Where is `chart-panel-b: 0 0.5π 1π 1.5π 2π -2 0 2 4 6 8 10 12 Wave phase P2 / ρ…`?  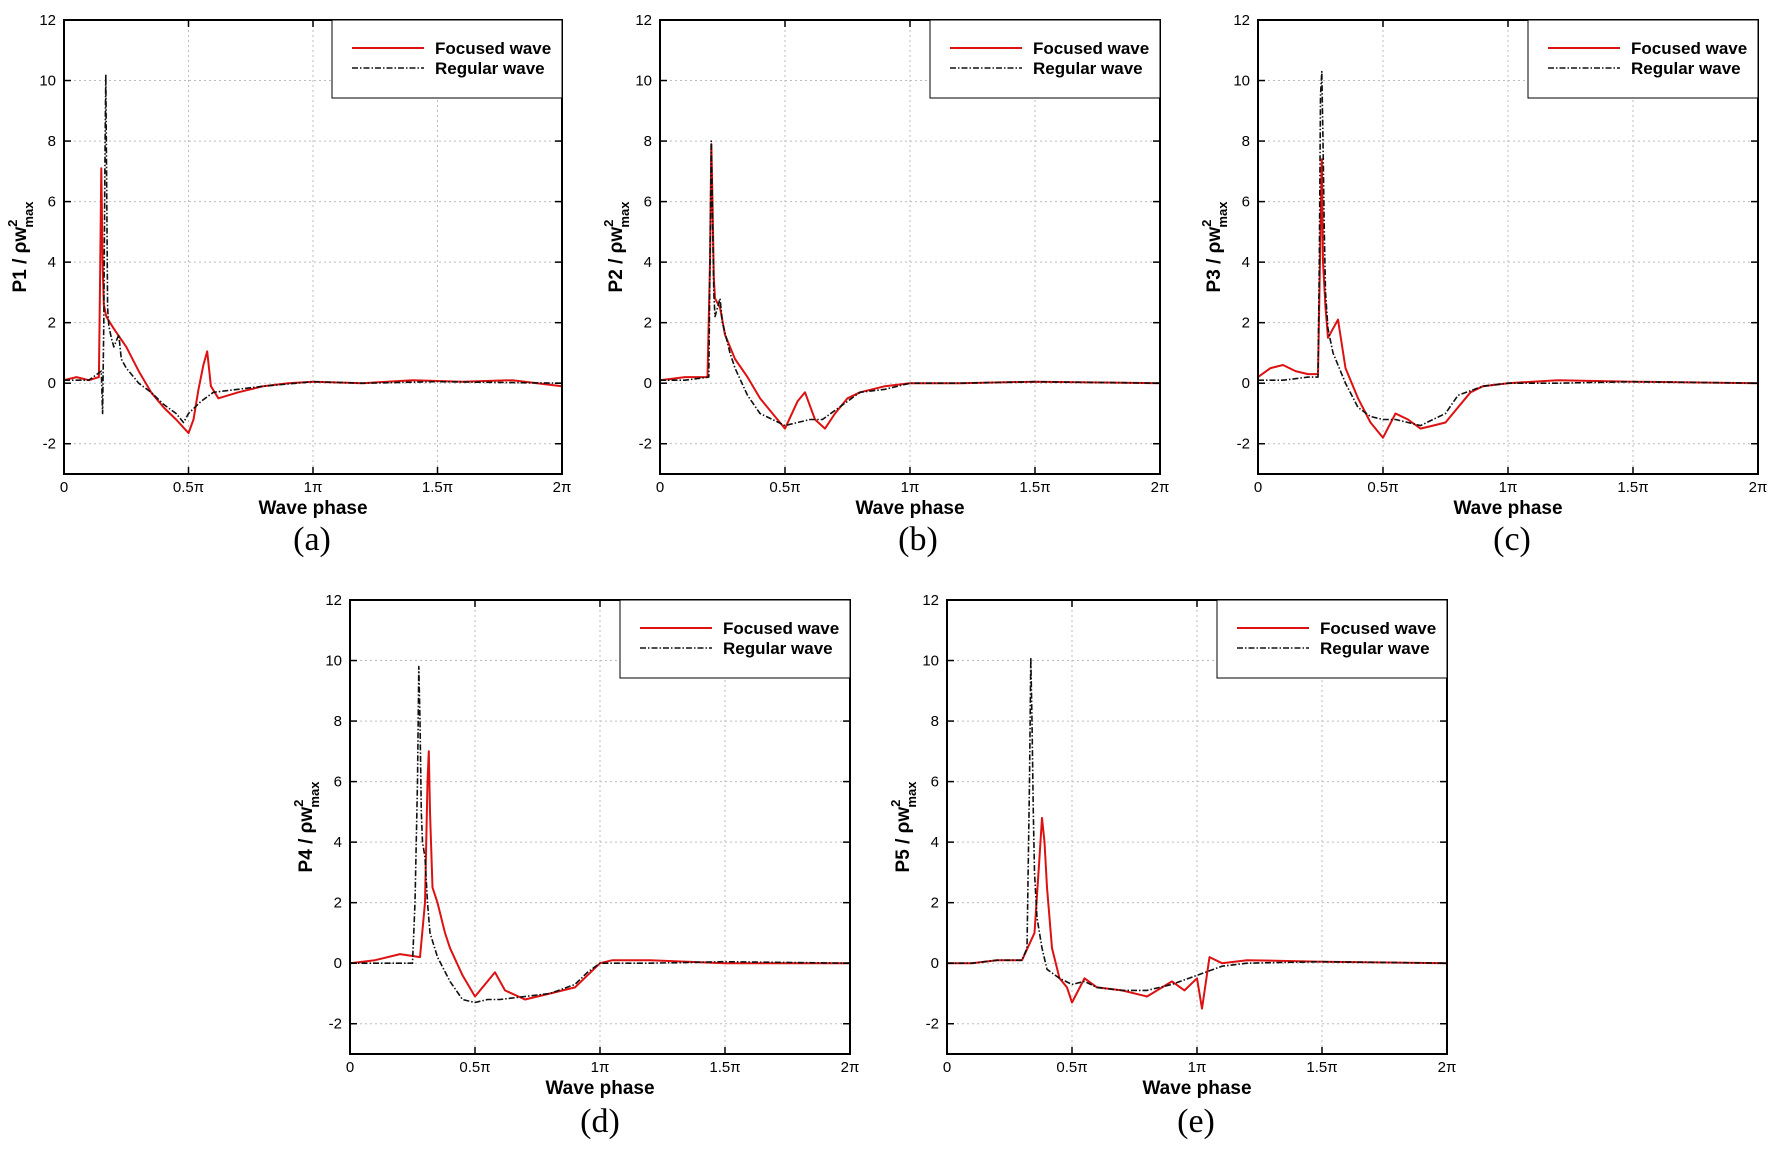 chart-panel-b: 0 0.5π 1π 1.5π 2π -2 0 2 4 6 8 10 12 Wave phase P2 / ρ… is located at coordinates (885, 285).